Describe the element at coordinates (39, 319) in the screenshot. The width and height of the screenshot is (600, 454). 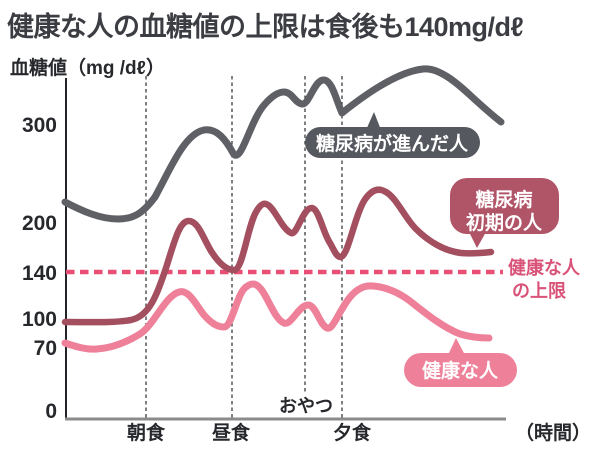
I see `ytick-100: 100` at that location.